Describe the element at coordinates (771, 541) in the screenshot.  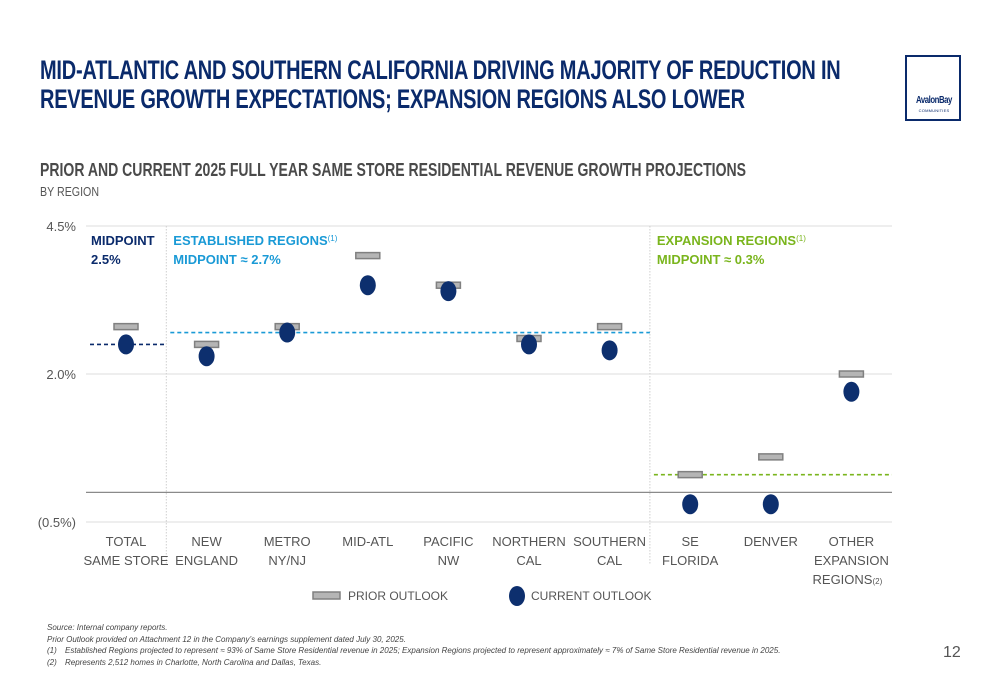
I see `x-category-label: DENVER` at that location.